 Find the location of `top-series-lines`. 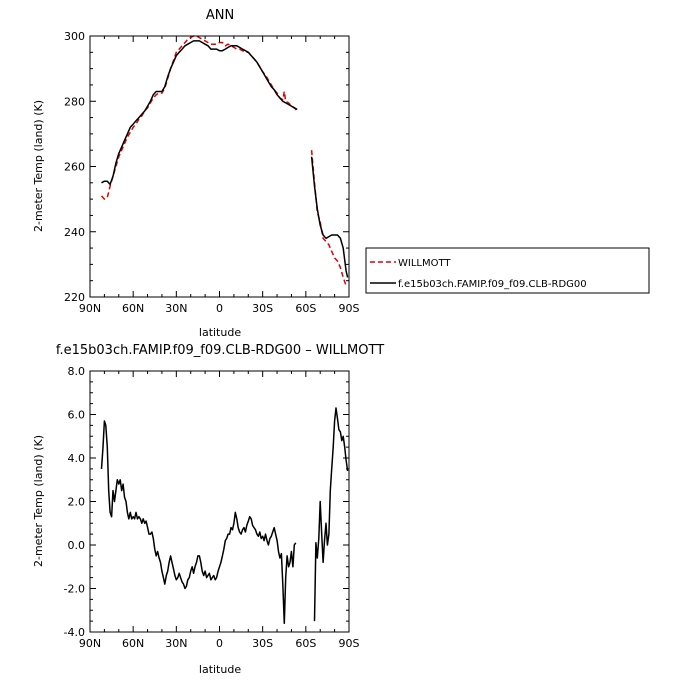

top-series-lines is located at coordinates (224, 160).